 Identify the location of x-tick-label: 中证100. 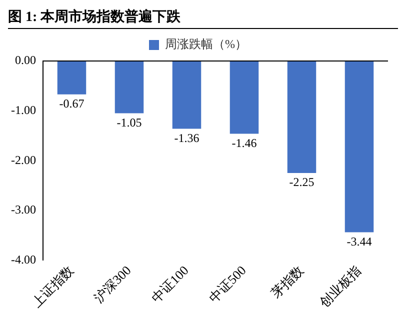
(170, 284).